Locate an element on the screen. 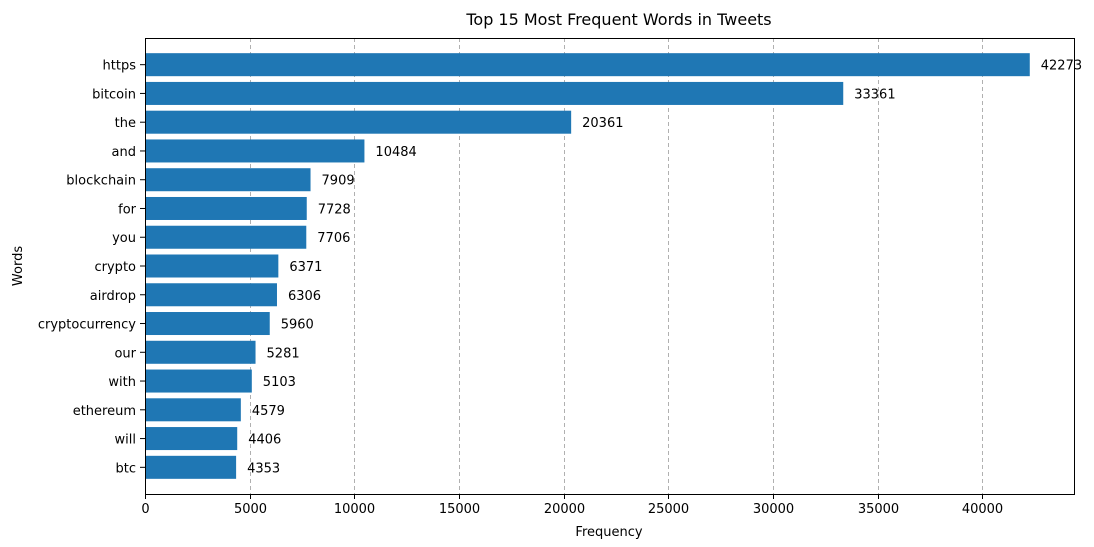 The image size is (1094, 547). bar-crypto is located at coordinates (212, 266).